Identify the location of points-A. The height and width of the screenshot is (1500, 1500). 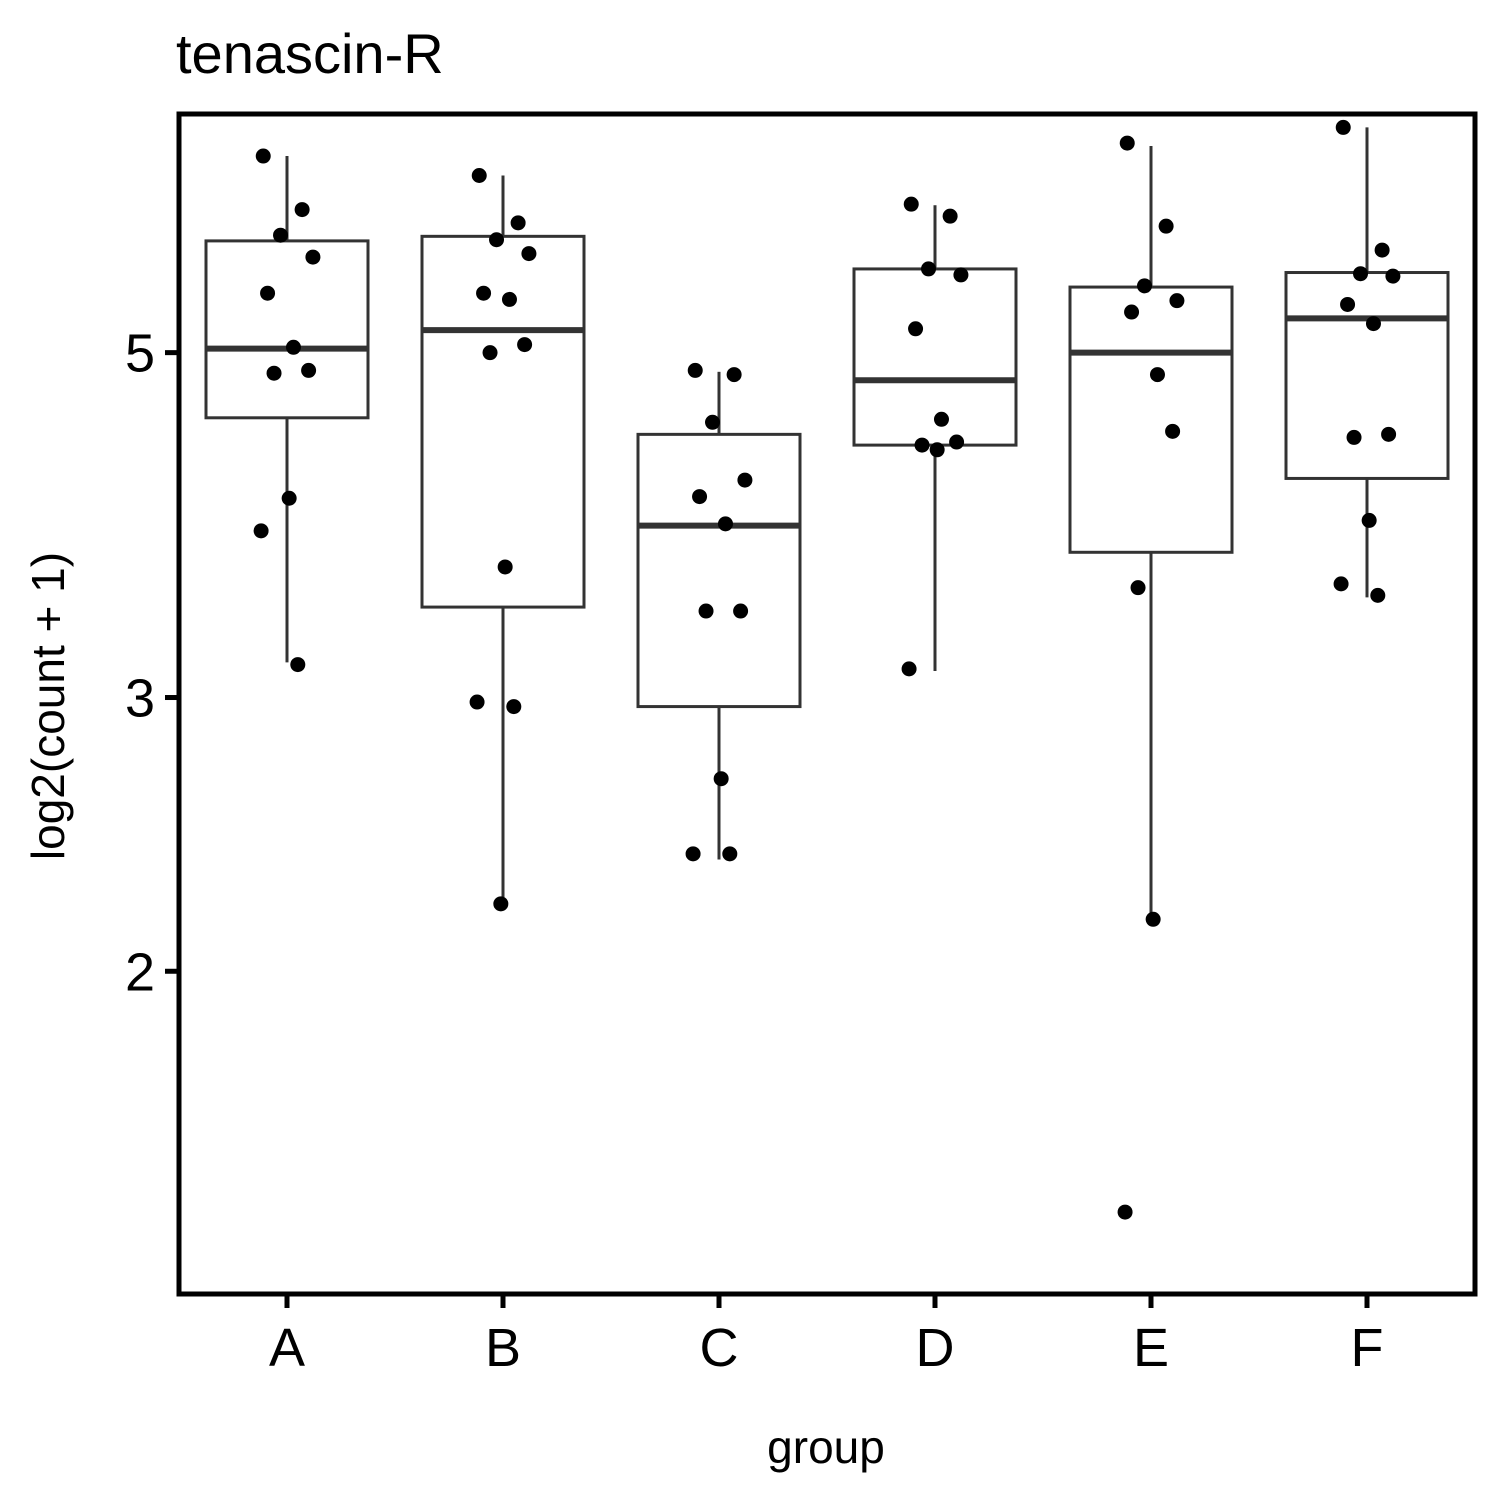
(287, 410).